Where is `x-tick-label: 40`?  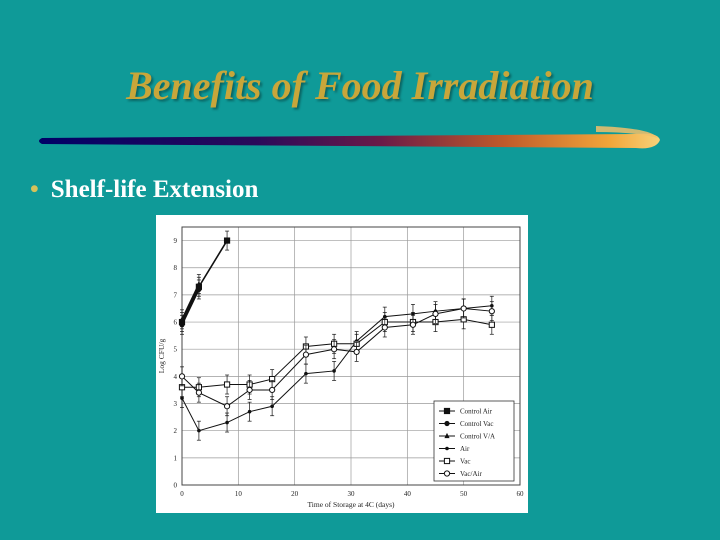
x-tick-label: 40 is located at coordinates (408, 494).